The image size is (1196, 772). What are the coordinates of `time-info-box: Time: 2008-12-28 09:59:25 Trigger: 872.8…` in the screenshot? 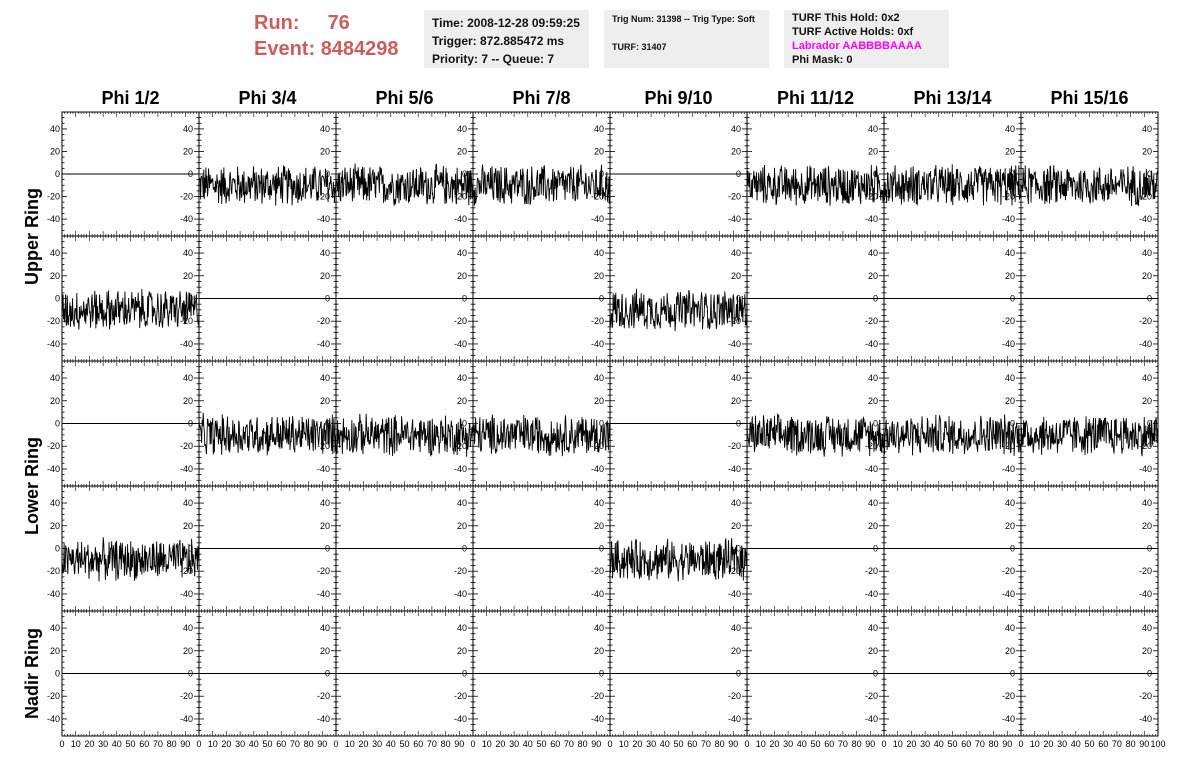 It's located at (506, 39).